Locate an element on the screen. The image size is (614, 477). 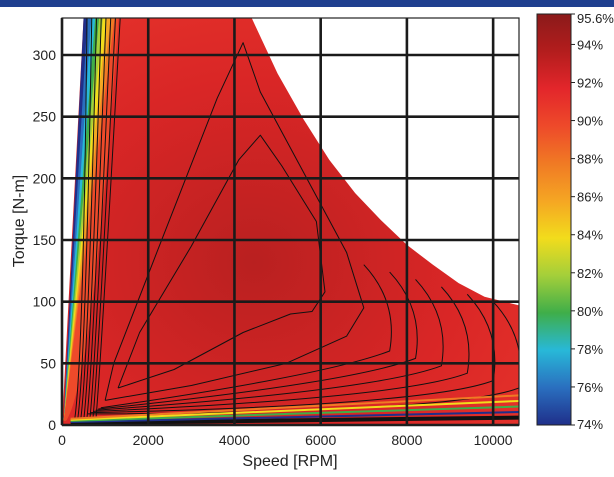
y-tick-label: 50 is located at coordinates (48, 363).